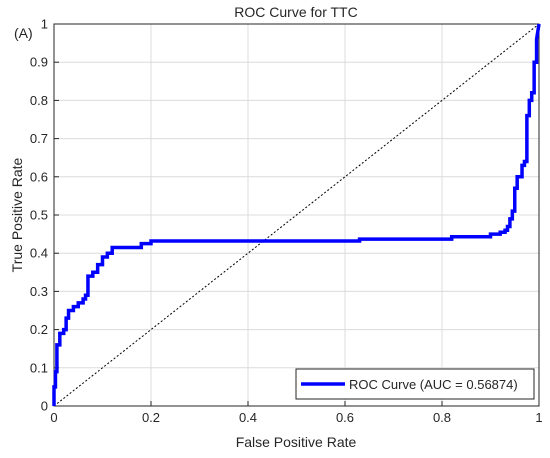  What do you see at coordinates (44, 406) in the screenshot?
I see `y-tick-label: 0` at bounding box center [44, 406].